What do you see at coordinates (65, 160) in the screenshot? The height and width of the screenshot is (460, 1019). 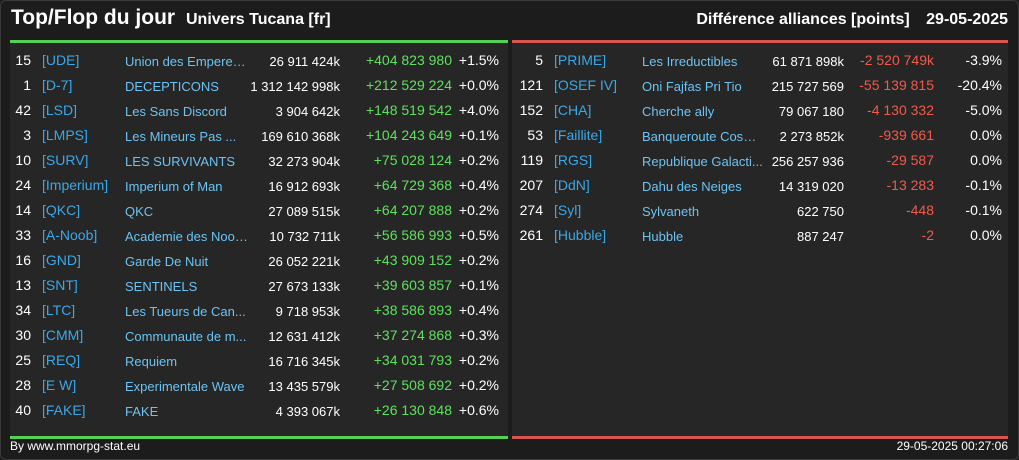 I see `alliance-tag-link: [SURV]` at bounding box center [65, 160].